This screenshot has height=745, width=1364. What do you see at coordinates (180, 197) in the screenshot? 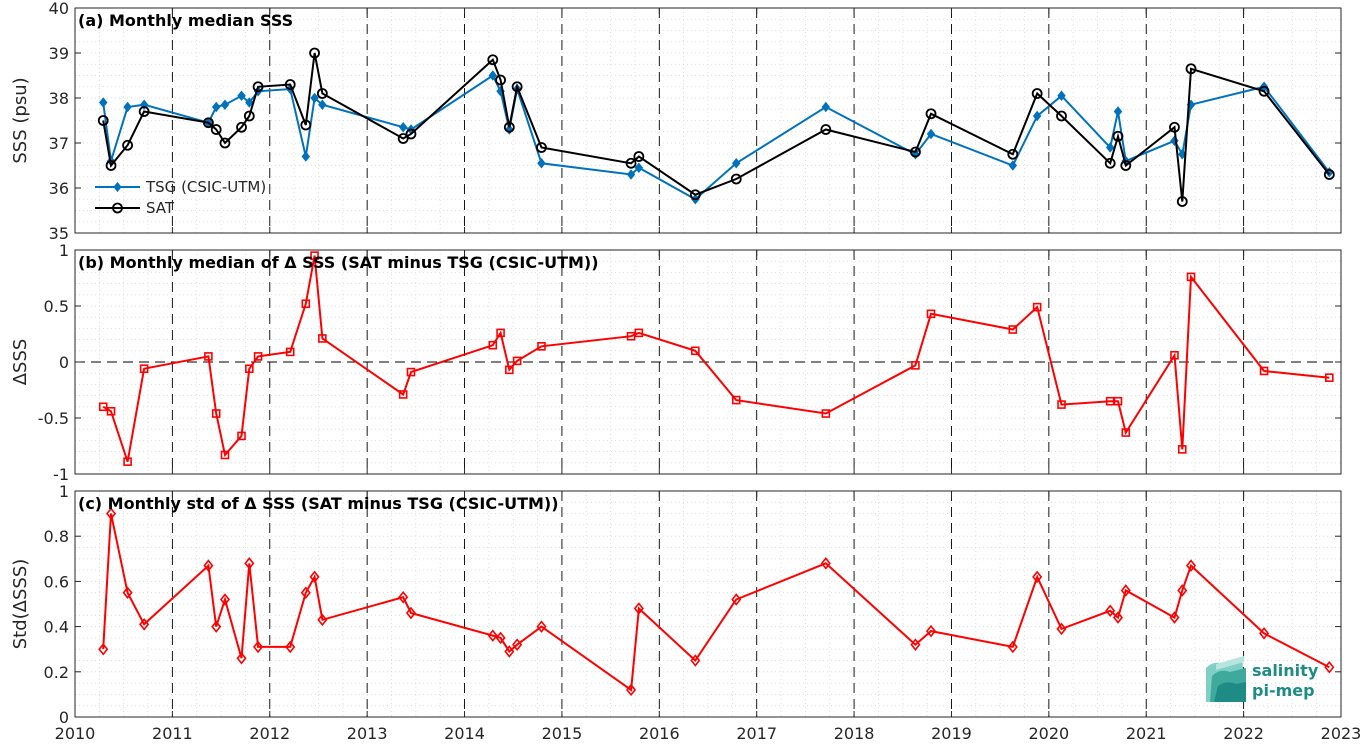
I see `legend: TSG (CSIC-UTM) SAT` at bounding box center [180, 197].